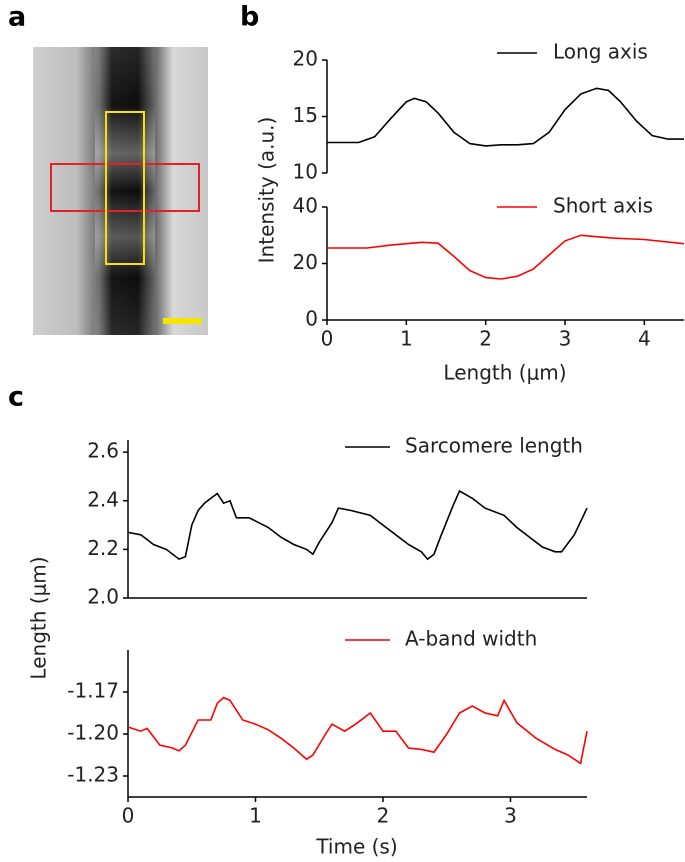 This screenshot has width=685, height=862. What do you see at coordinates (103, 451) in the screenshot?
I see `y-tick-label: 2.6` at bounding box center [103, 451].